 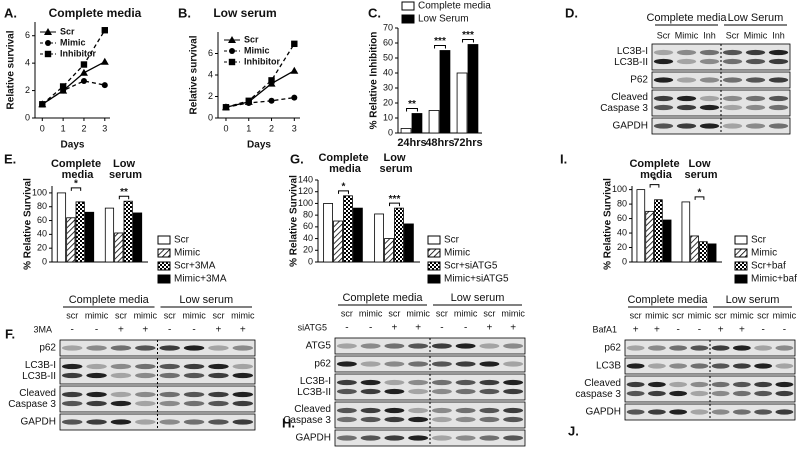 What do you see at coordinates (388, 72) in the screenshot?
I see `y-tick-label: 40` at bounding box center [388, 72].